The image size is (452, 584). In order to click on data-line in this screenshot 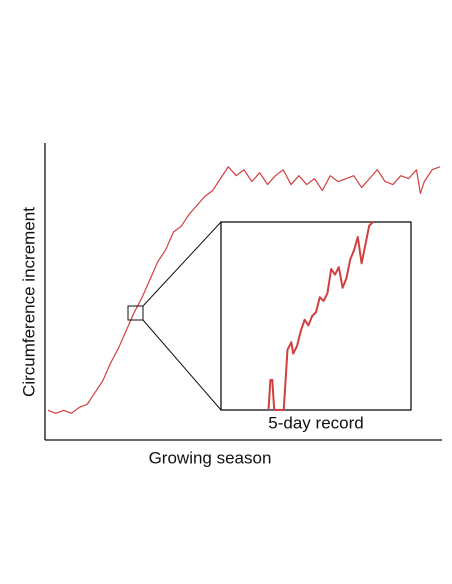, I will do `click(320, 316)`.